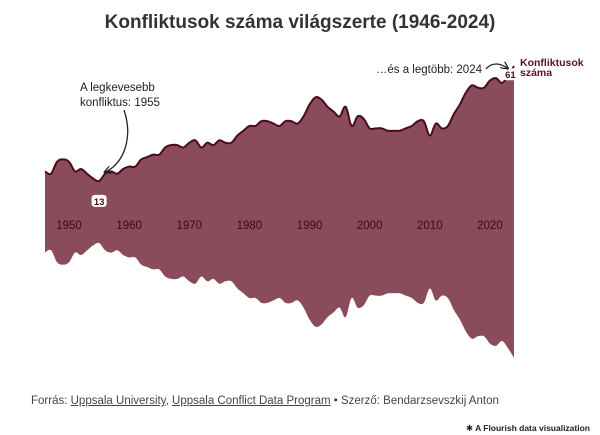  Describe the element at coordinates (429, 70) in the screenshot. I see `max-annotation: …és a legtöbb: 2024` at that location.